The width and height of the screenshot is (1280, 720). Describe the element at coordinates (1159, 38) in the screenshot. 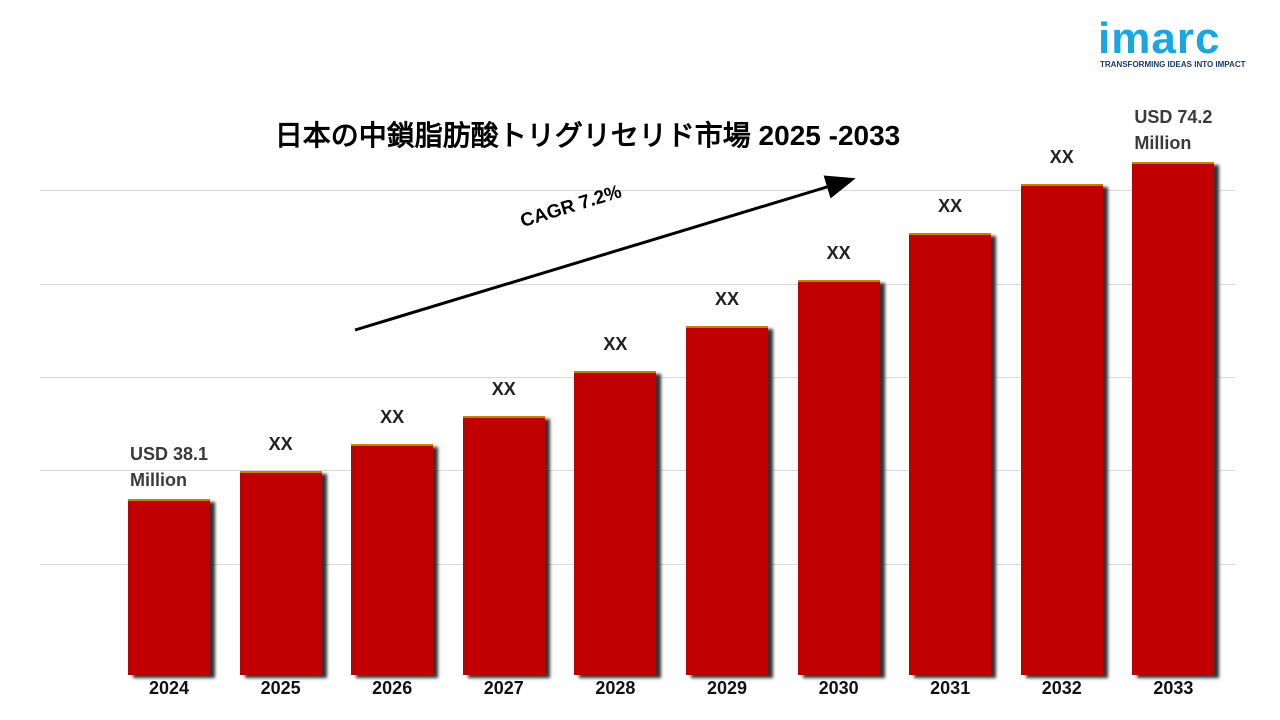

I see `logo-name: imarc` at that location.